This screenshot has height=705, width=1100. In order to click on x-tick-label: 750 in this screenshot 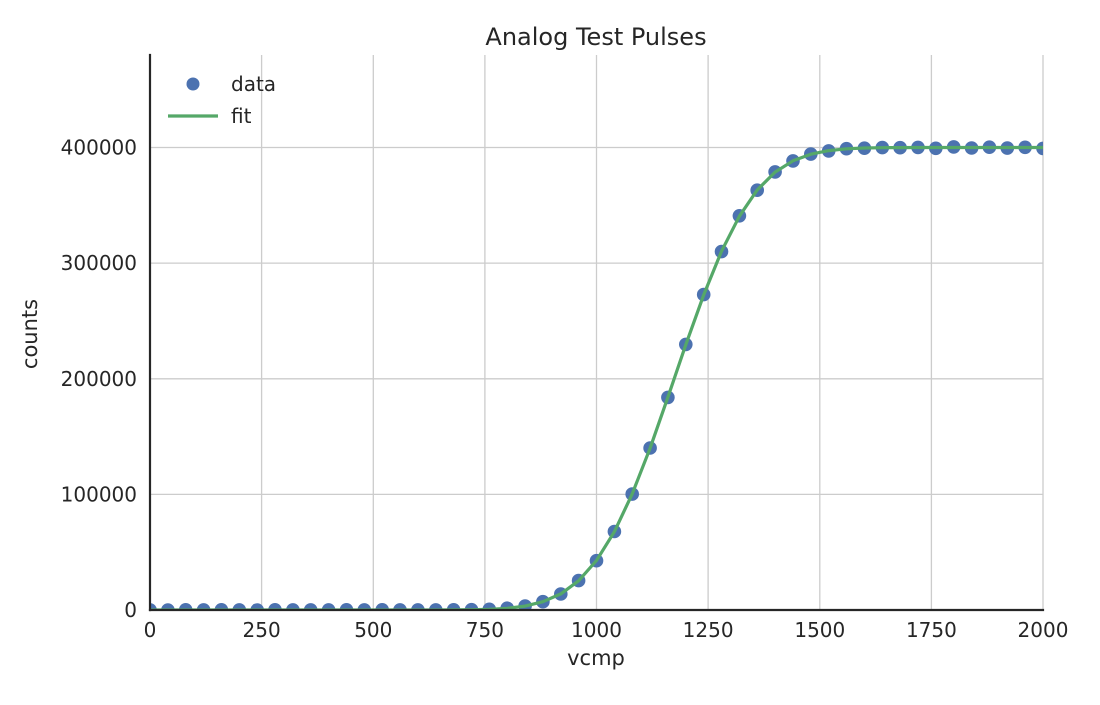, I will do `click(485, 630)`.